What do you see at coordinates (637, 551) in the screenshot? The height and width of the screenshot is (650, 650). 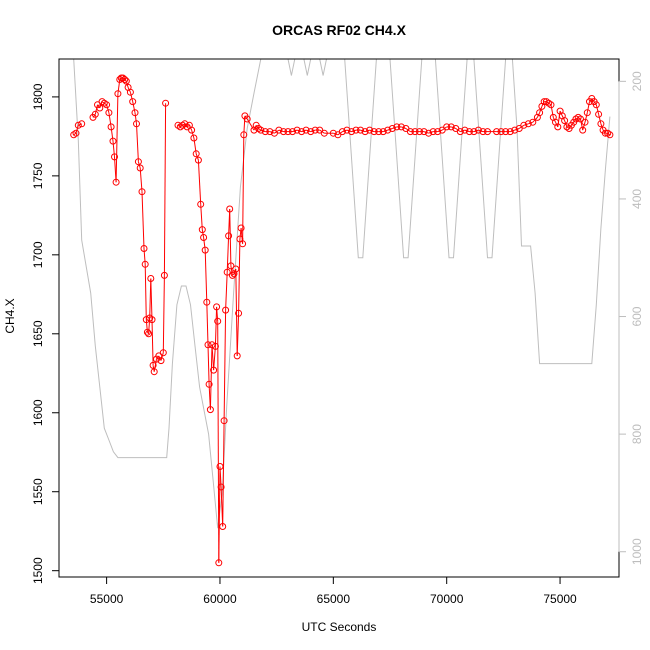 I see `right-y-tick-label: 1000` at bounding box center [637, 551].